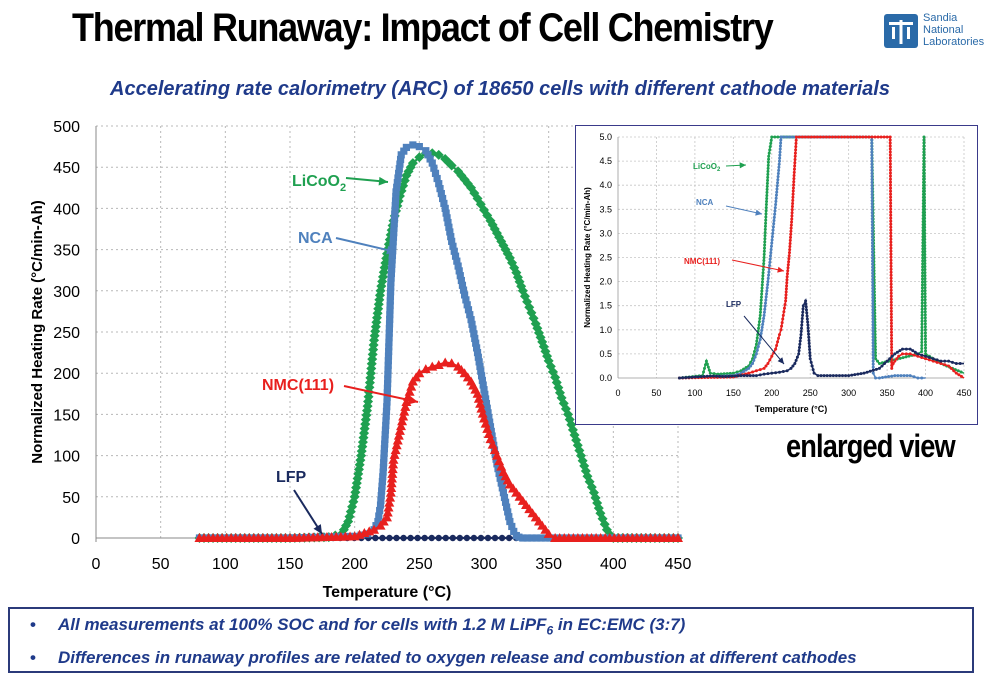  I want to click on inset-y-tick-label: 0.5, so click(605, 354).